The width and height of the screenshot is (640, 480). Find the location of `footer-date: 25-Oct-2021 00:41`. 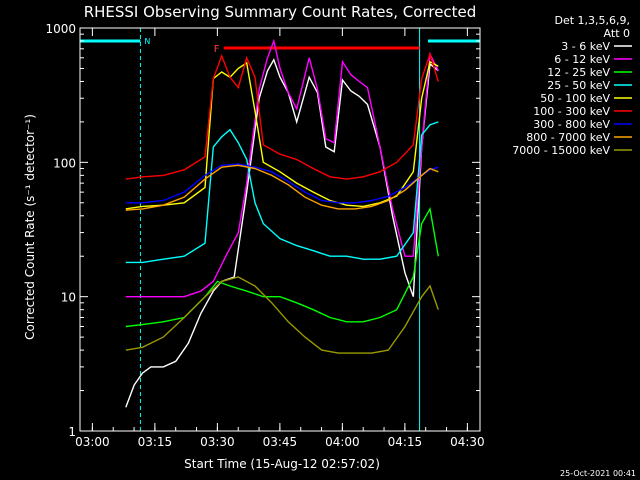

footer-date: 25-Oct-2021 00:41 is located at coordinates (598, 473).